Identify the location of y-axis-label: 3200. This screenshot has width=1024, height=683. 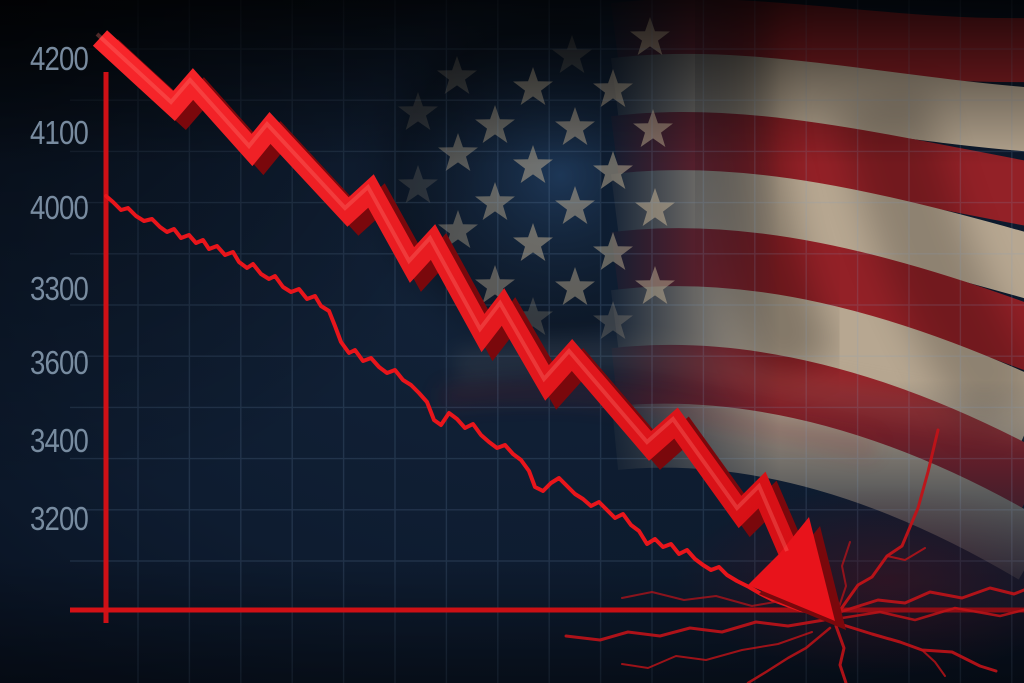
(59, 518).